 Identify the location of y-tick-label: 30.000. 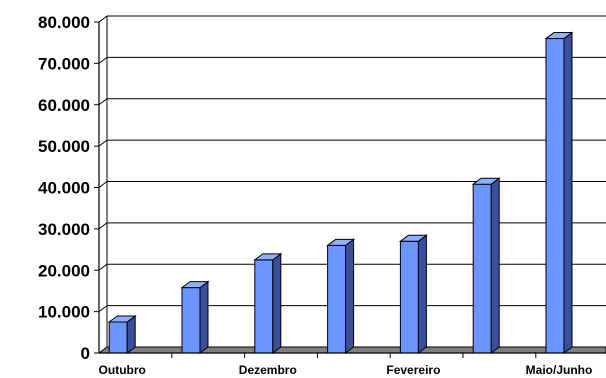
(64, 229).